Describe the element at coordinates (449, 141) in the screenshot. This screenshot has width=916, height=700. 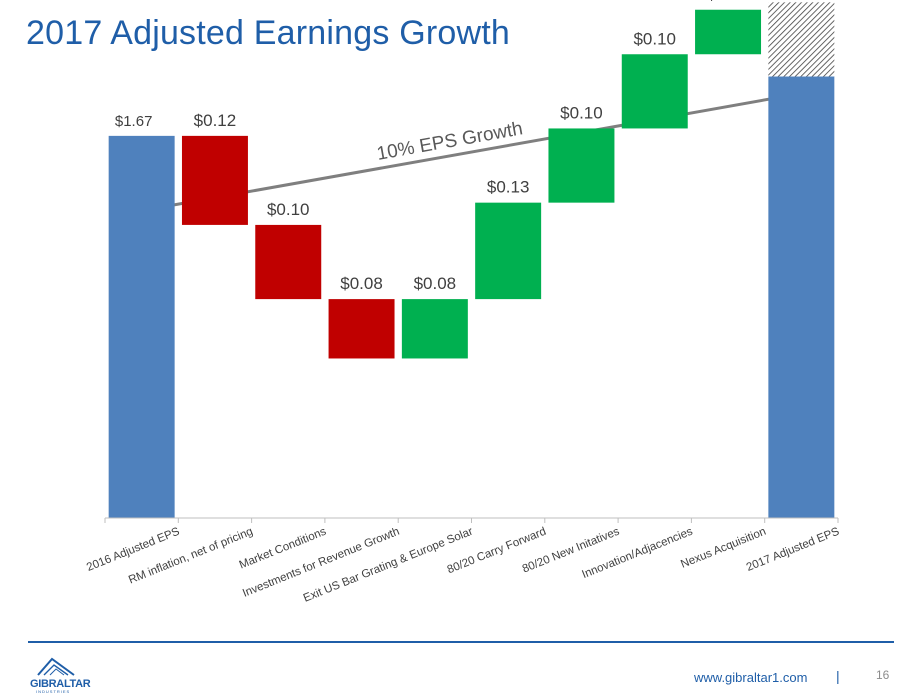
I see `growth-label: 10% EPS Growth` at that location.